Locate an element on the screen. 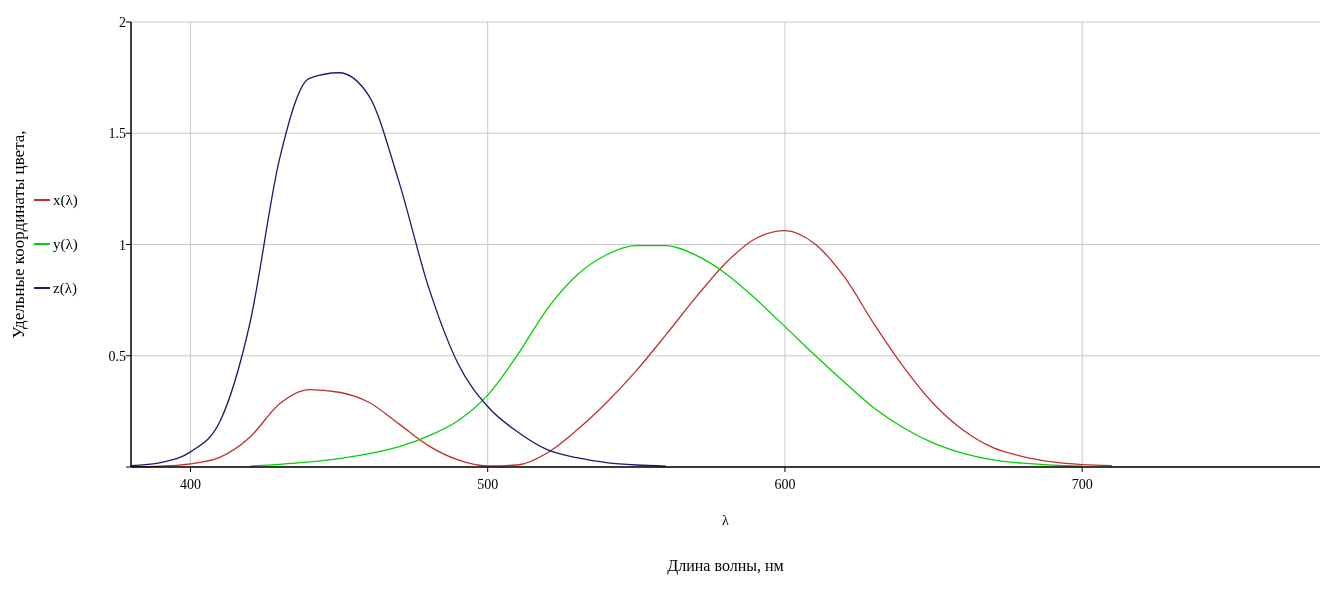  text: Длина волны, нм is located at coordinates (725, 566).